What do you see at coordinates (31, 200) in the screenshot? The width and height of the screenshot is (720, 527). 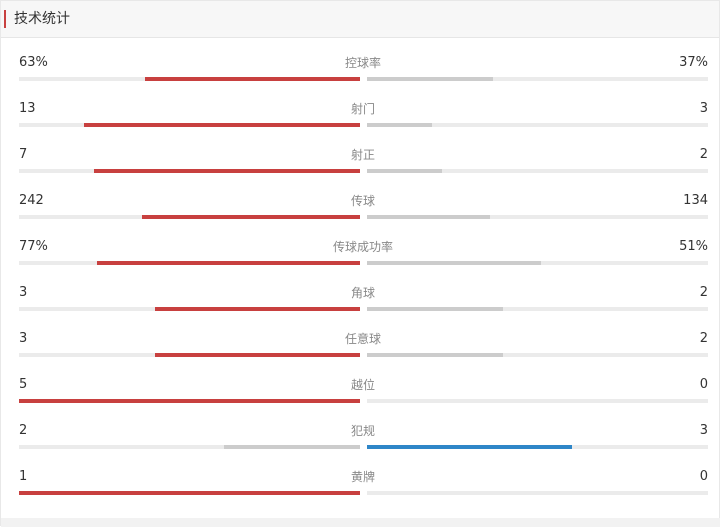 I see `home-value: 242` at bounding box center [31, 200].